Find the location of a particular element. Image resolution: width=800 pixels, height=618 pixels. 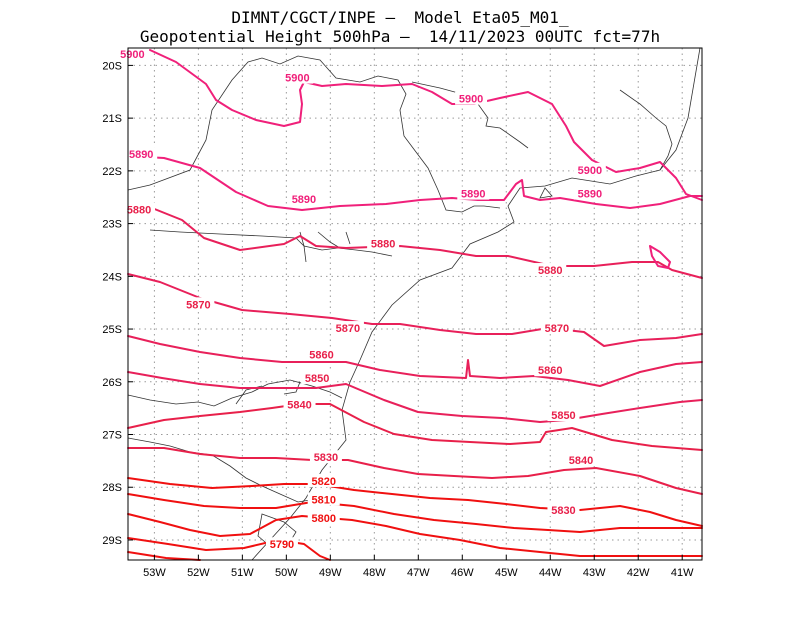

lat-tick-label: 25S is located at coordinates (112, 330).